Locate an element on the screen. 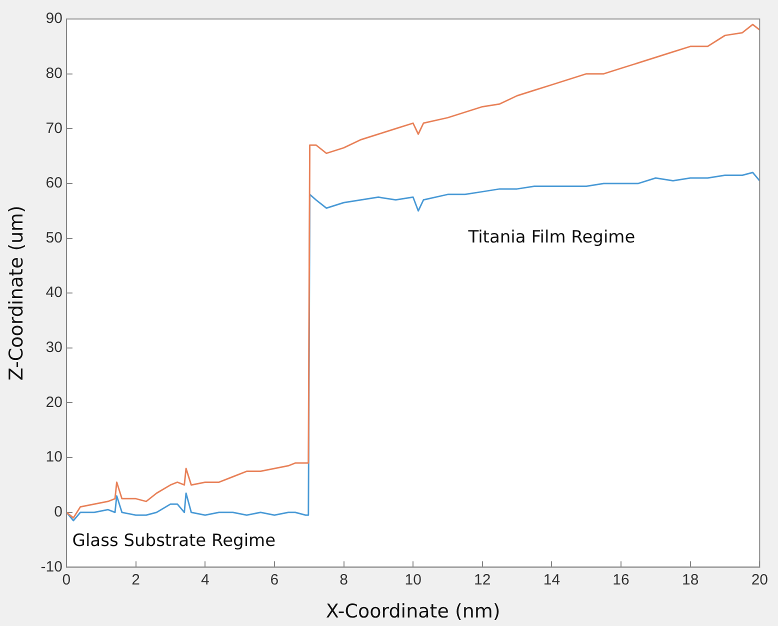 The width and height of the screenshot is (778, 626). y-axis-title: Z-Coordinate (um) is located at coordinates (16, 293).